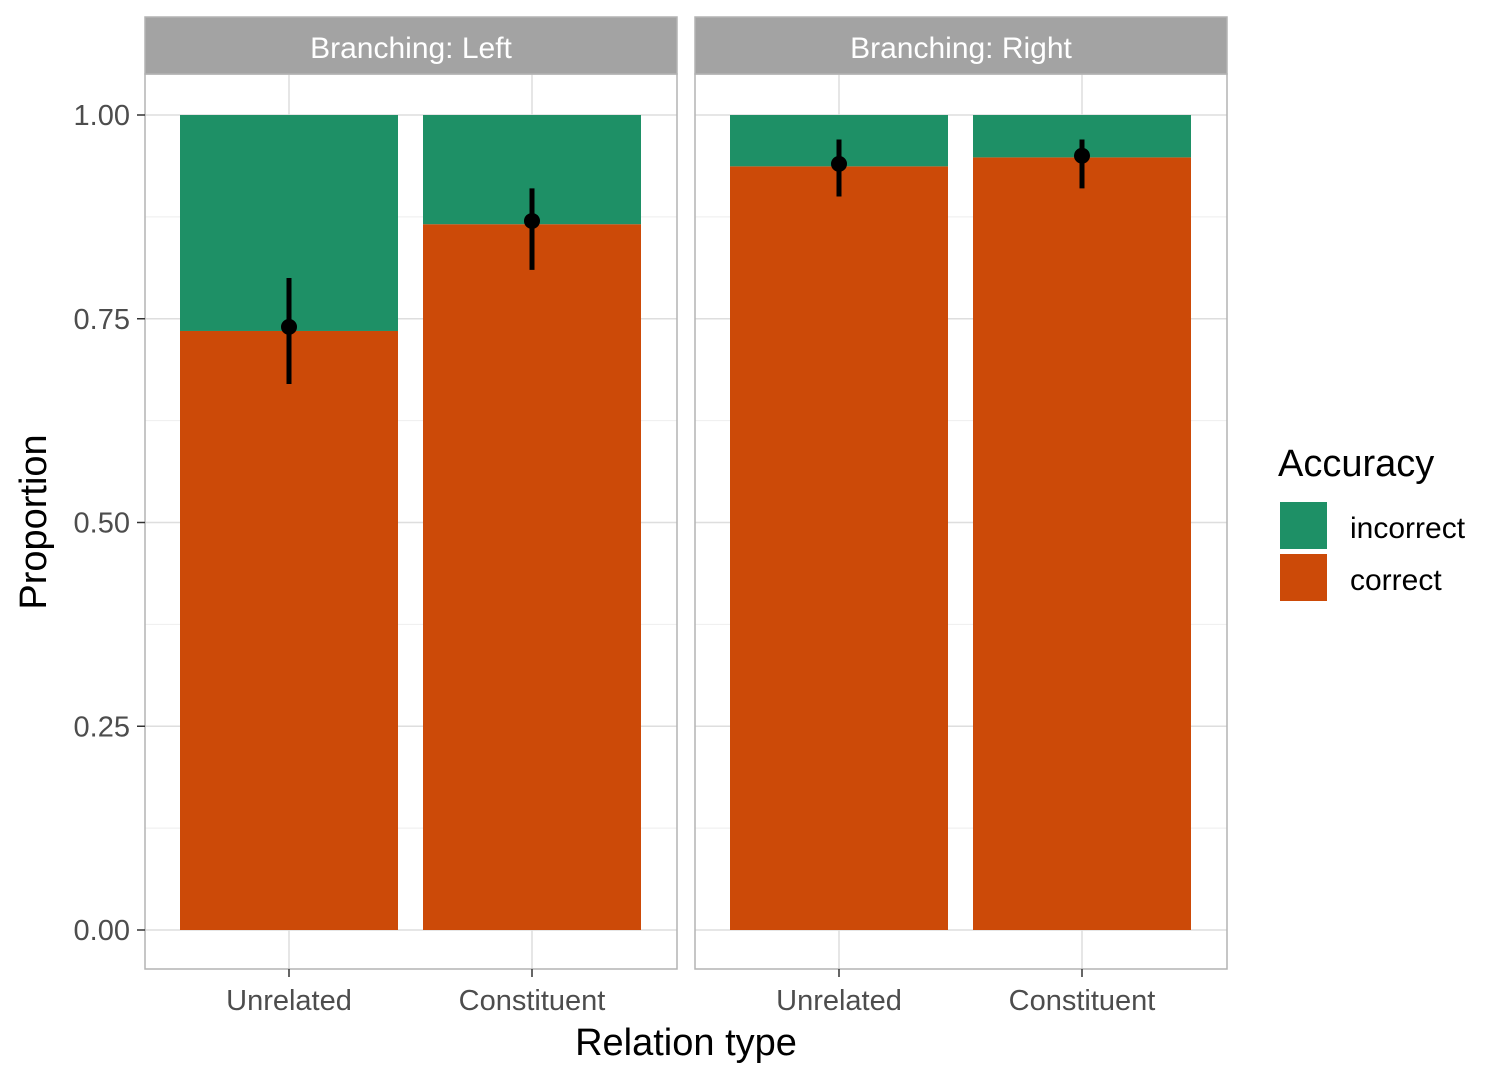  Describe the element at coordinates (102, 727) in the screenshot. I see `y-tick-label: 0.25` at that location.